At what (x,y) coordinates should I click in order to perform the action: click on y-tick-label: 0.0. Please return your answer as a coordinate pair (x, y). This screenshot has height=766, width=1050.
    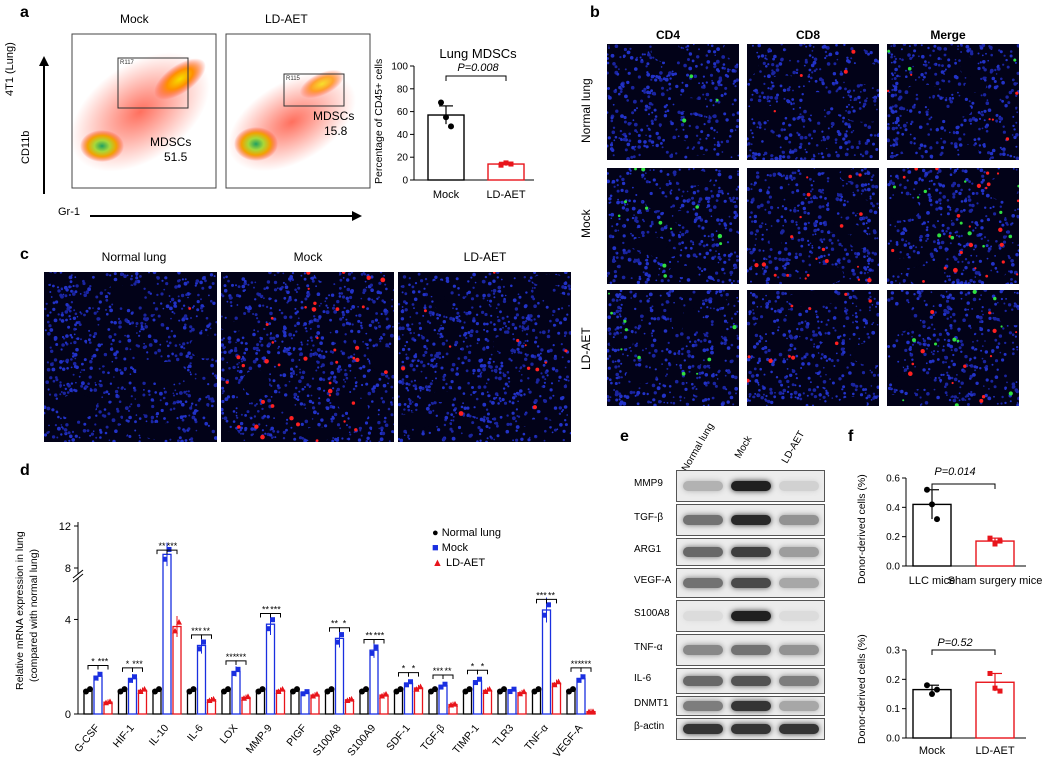
    Looking at the image, I should click on (893, 739).